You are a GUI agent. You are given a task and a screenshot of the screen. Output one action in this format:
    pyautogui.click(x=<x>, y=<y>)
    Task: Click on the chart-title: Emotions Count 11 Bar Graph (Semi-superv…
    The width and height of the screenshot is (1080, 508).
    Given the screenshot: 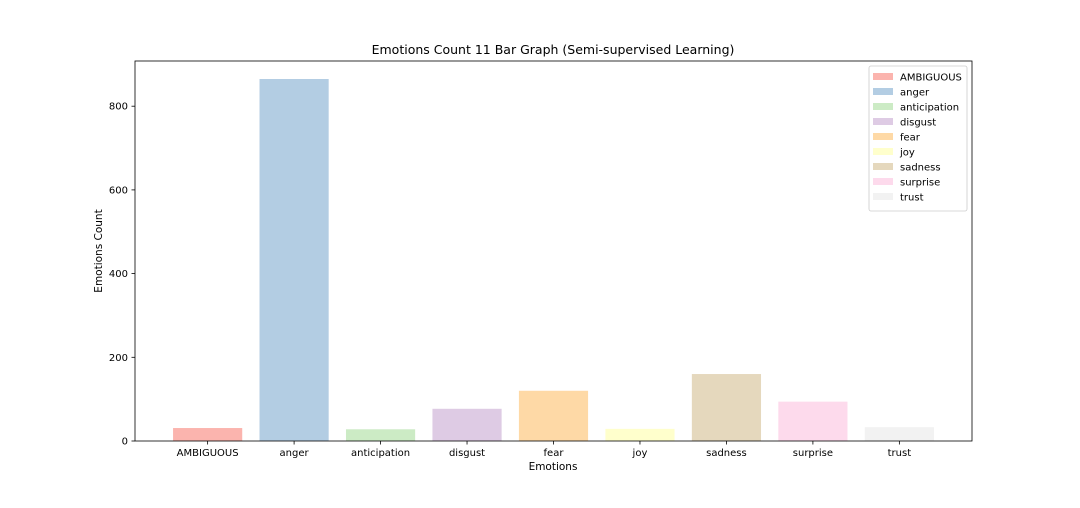 What is the action you would take?
    pyautogui.click(x=553, y=49)
    